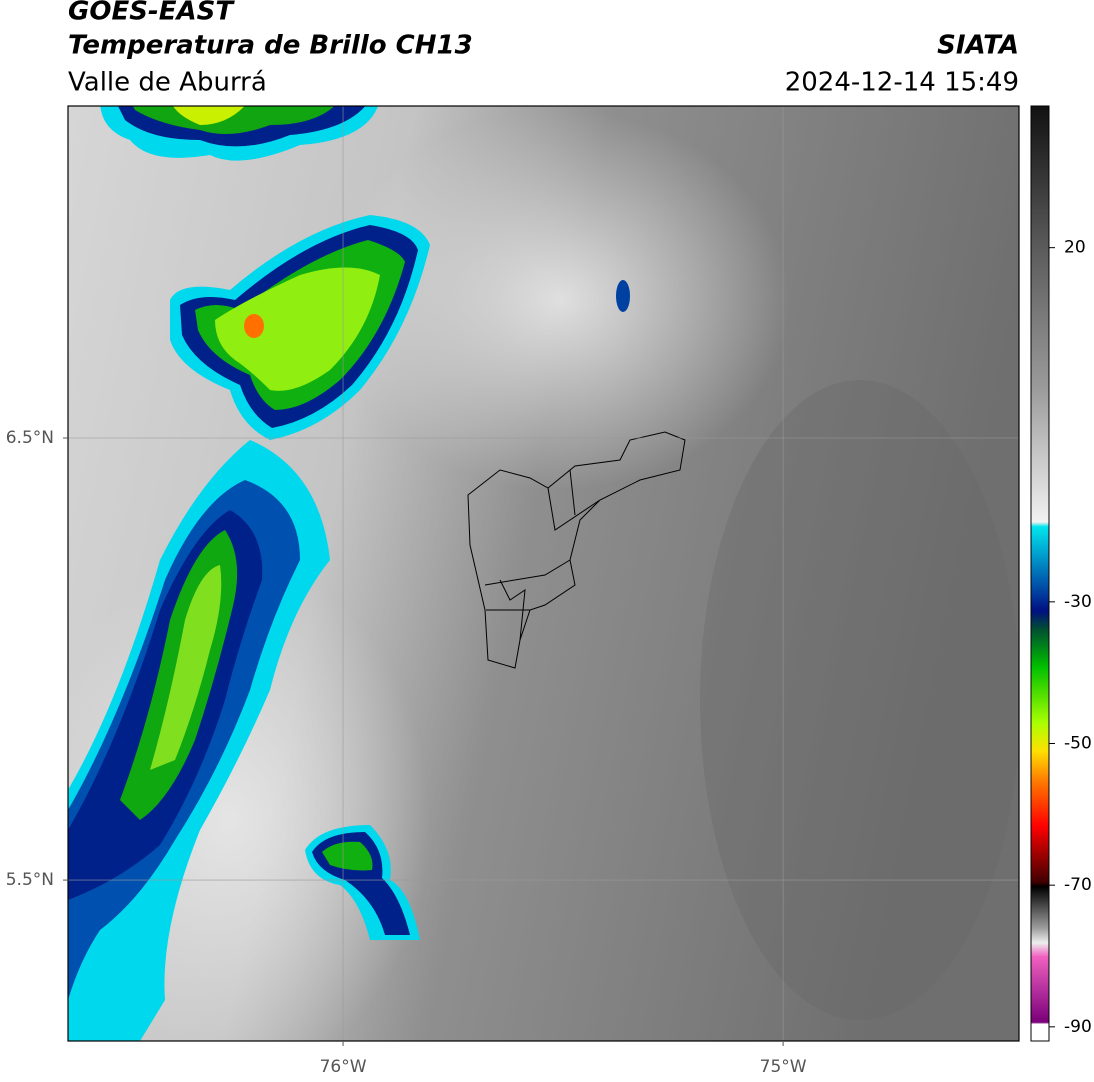 The image size is (1094, 1082). What do you see at coordinates (1078, 885) in the screenshot?
I see `colorbar-tick-label: -70` at bounding box center [1078, 885].